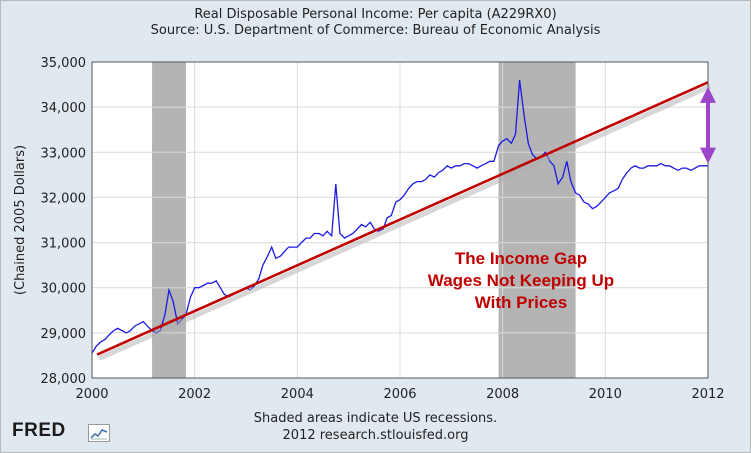 The height and width of the screenshot is (453, 751). I want to click on x-tick-label: 2006, so click(399, 394).